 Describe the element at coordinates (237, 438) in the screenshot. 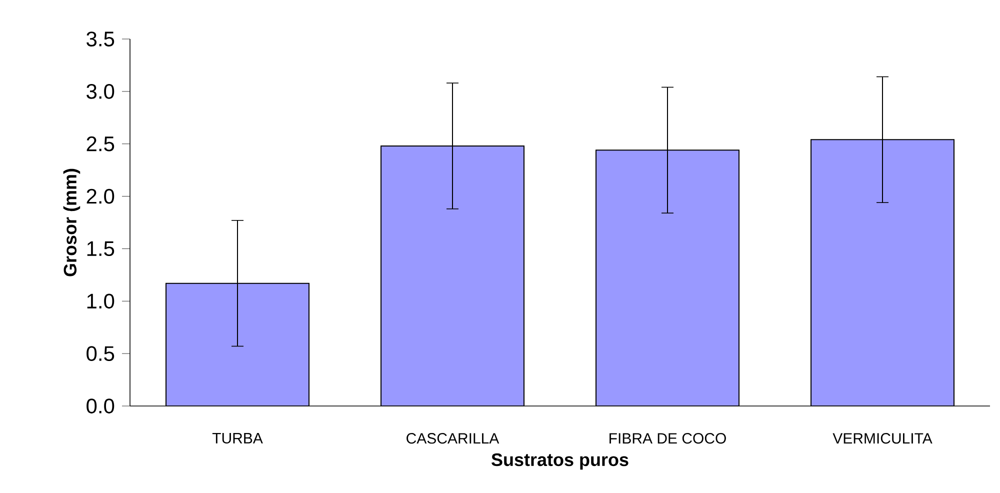

I see `x-tick-label: TURBA` at that location.